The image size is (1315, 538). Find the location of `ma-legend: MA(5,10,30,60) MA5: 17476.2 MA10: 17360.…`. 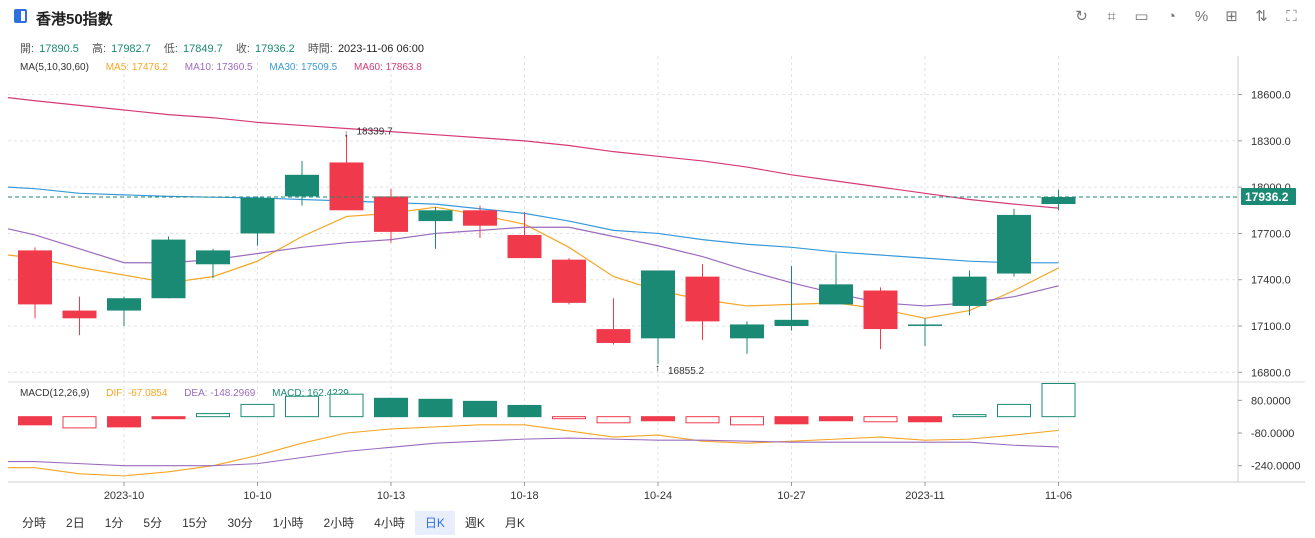

ma-legend: MA(5,10,30,60) MA5: 17476.2 MA10: 17360.… is located at coordinates (228, 67).